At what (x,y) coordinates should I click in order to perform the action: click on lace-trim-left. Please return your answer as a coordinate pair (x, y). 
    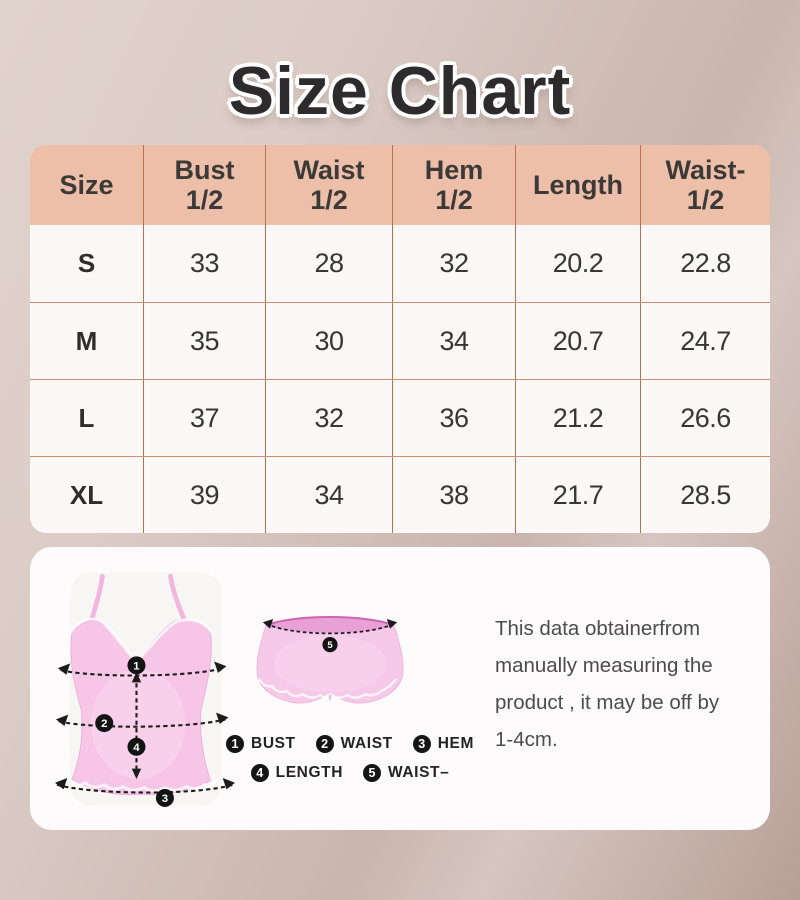
    Looking at the image, I should click on (103, 640).